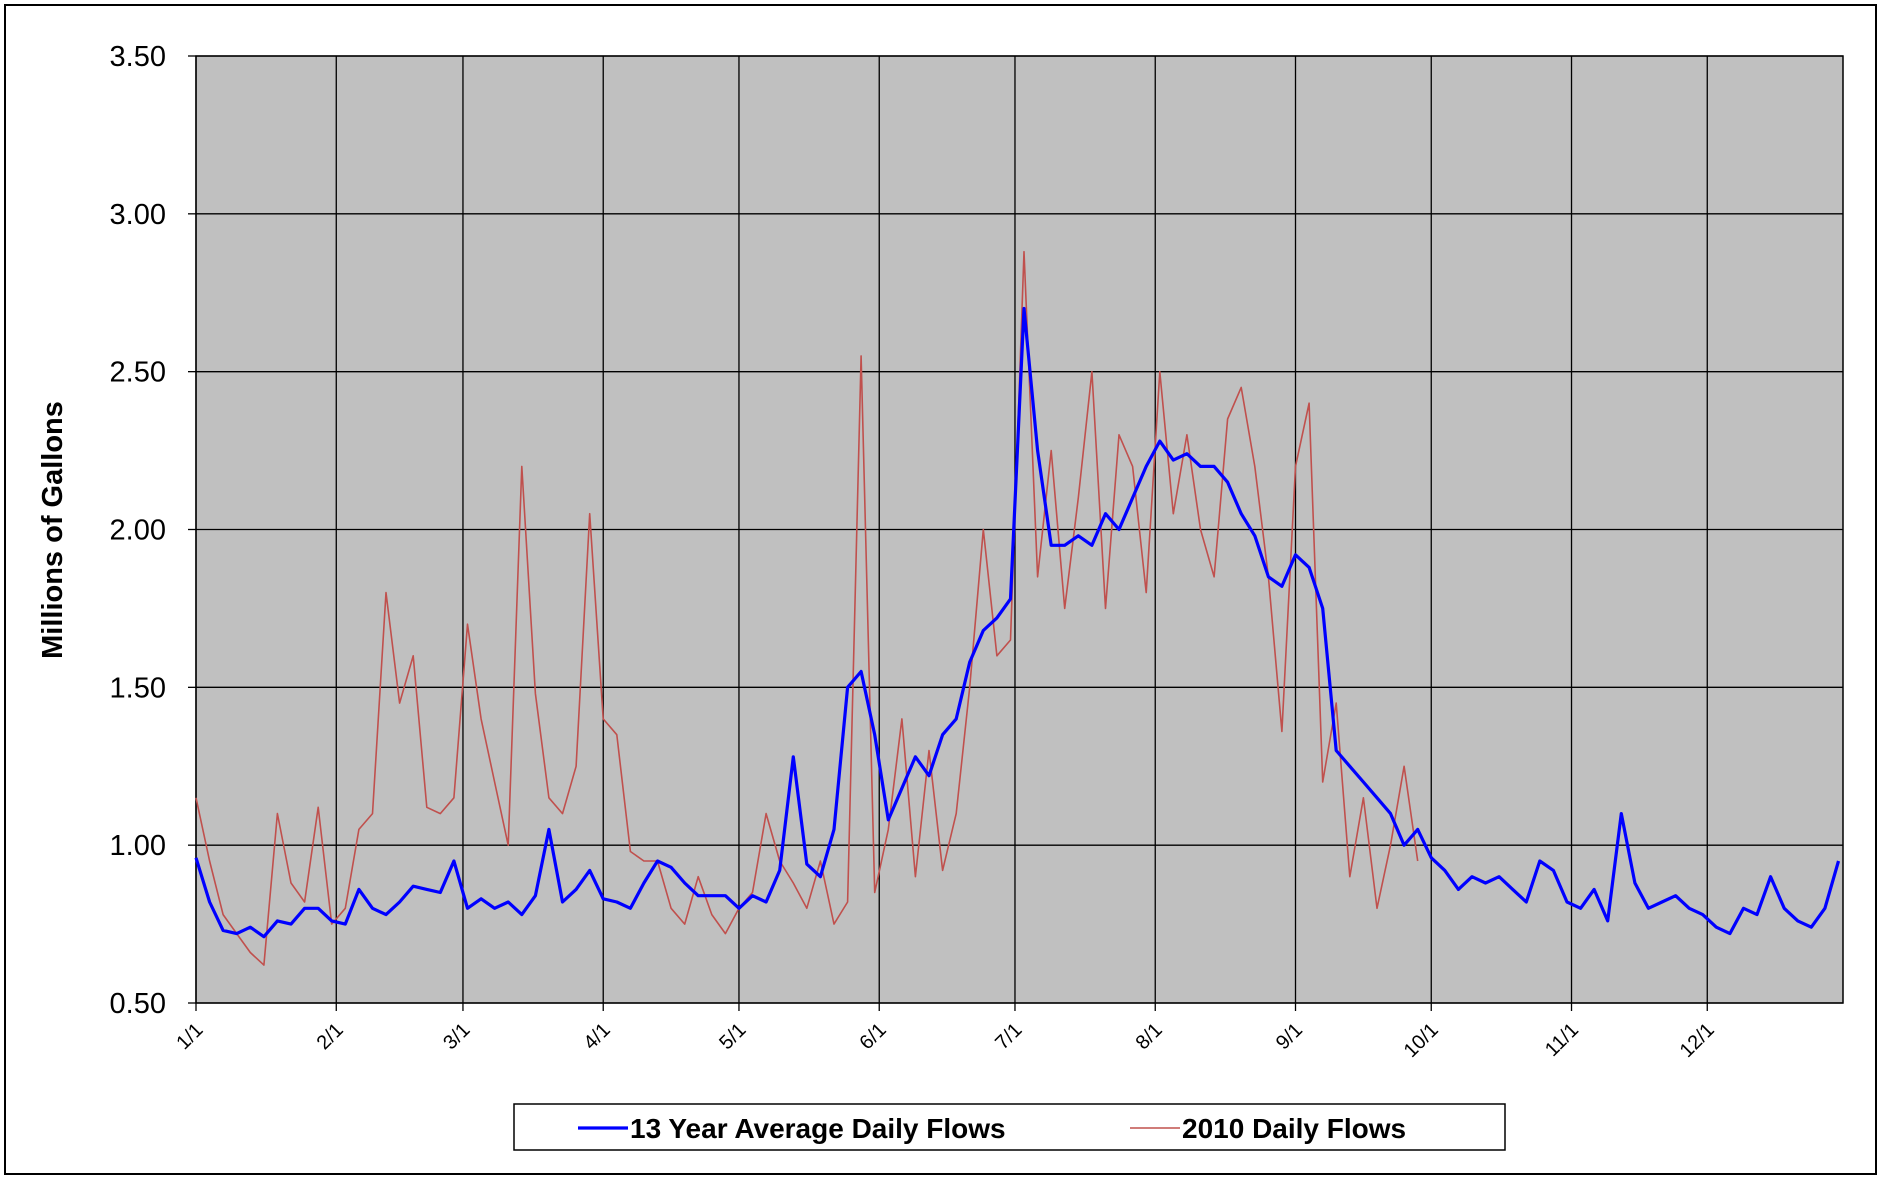  Describe the element at coordinates (138, 531) in the screenshot. I see `y-tick-label: 2.00` at that location.